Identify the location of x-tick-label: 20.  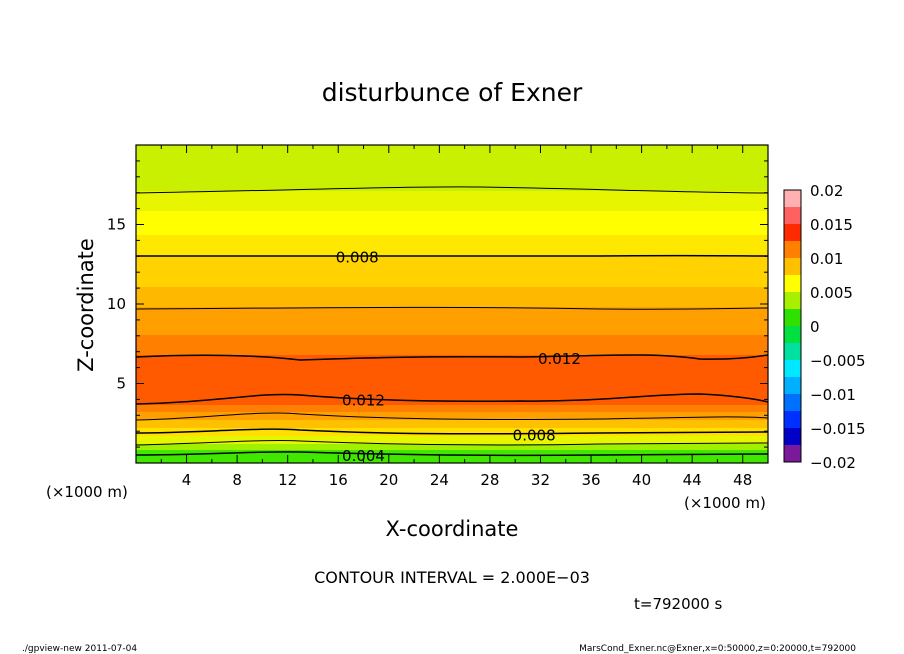
(388, 480).